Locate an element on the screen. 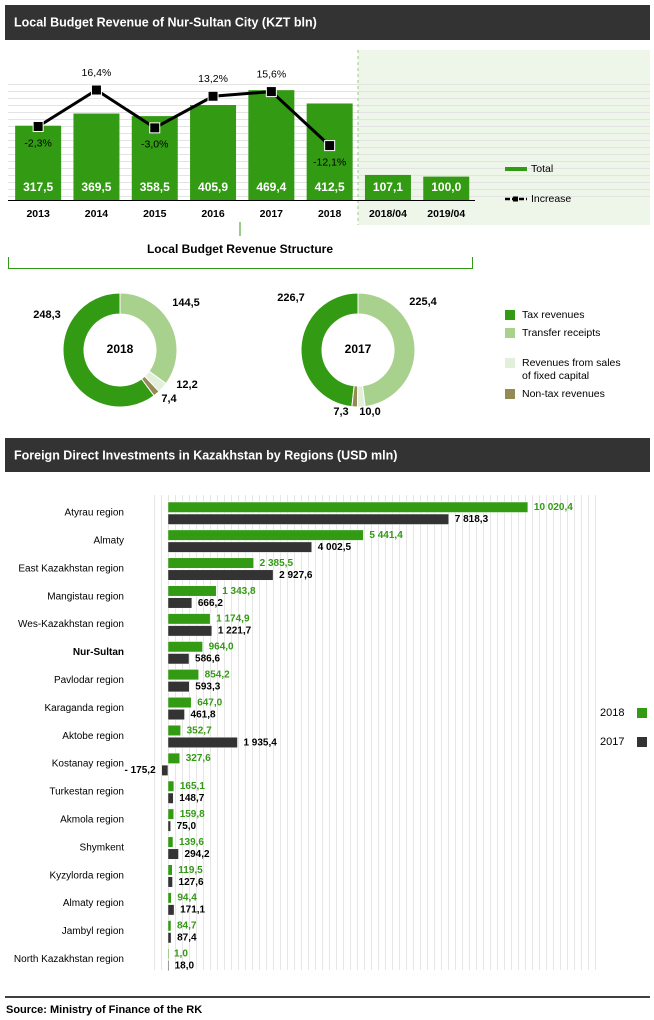 The image size is (654, 1020). line is located at coordinates (184, 117).